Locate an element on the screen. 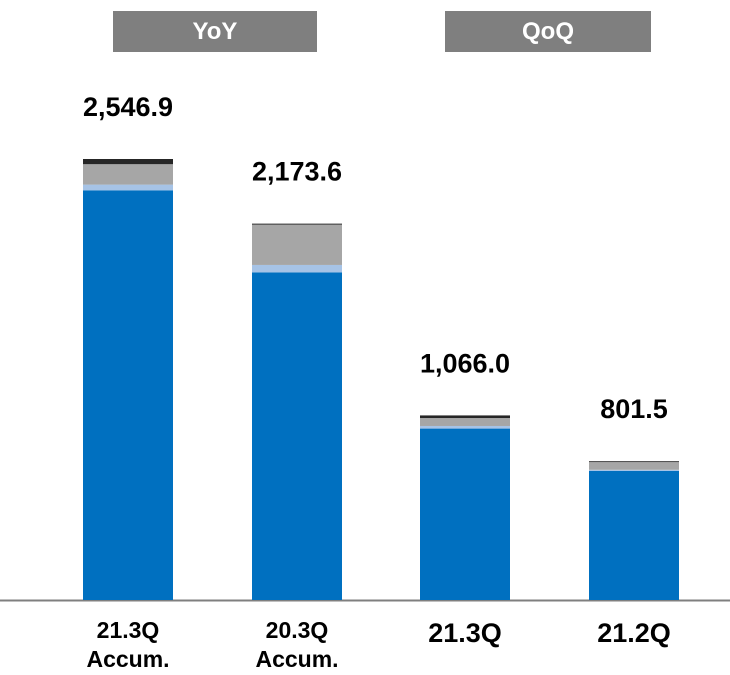 This screenshot has width=730, height=675. bar-total-label: 2,173.6 is located at coordinates (297, 172).